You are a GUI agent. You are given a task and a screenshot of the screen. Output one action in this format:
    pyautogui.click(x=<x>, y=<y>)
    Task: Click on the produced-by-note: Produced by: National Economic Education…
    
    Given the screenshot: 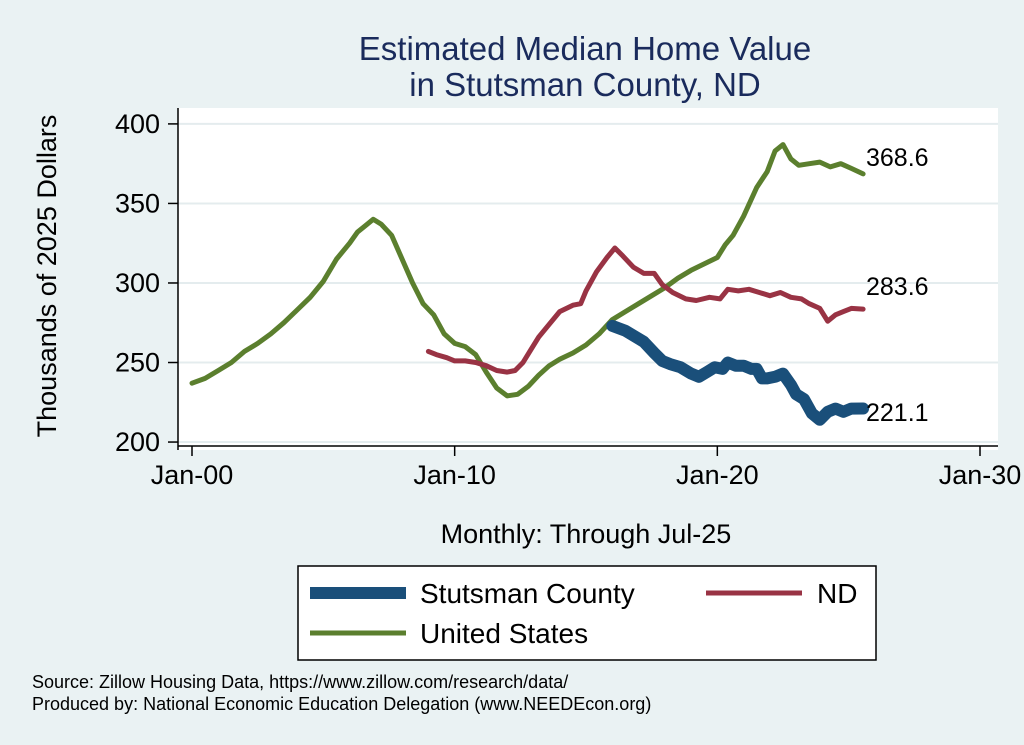 What is the action you would take?
    pyautogui.click(x=341, y=704)
    